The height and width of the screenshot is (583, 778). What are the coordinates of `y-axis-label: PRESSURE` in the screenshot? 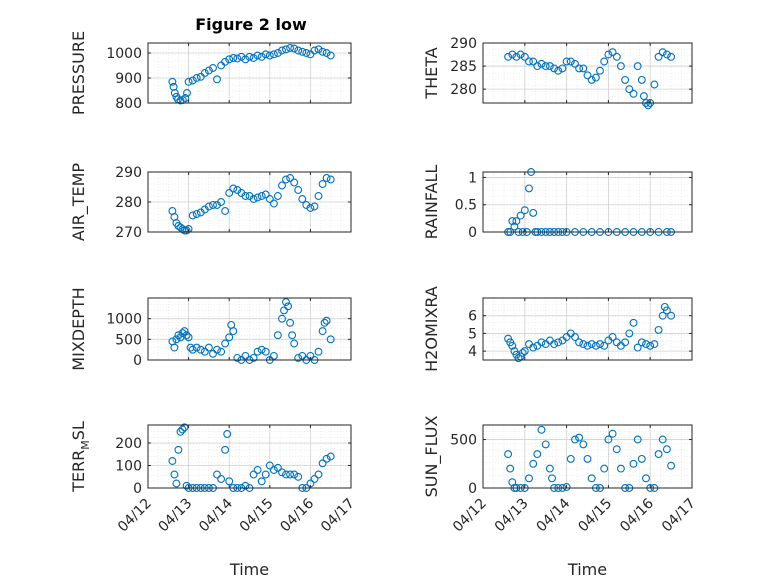 It's located at (78, 73).